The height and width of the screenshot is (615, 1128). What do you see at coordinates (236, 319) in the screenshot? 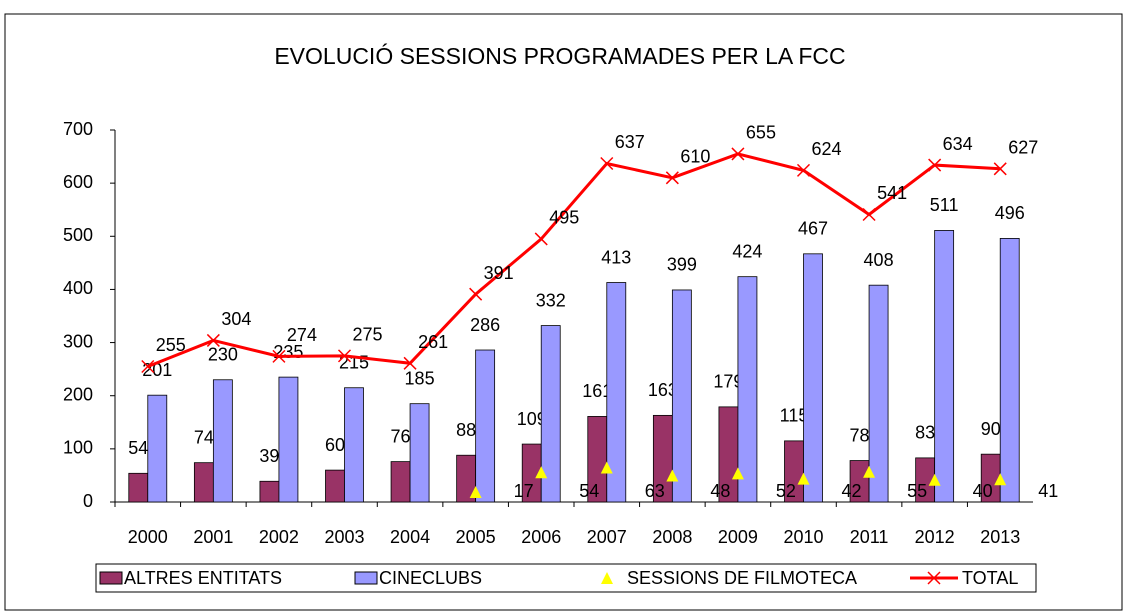
I see `data-label: 304` at bounding box center [236, 319].